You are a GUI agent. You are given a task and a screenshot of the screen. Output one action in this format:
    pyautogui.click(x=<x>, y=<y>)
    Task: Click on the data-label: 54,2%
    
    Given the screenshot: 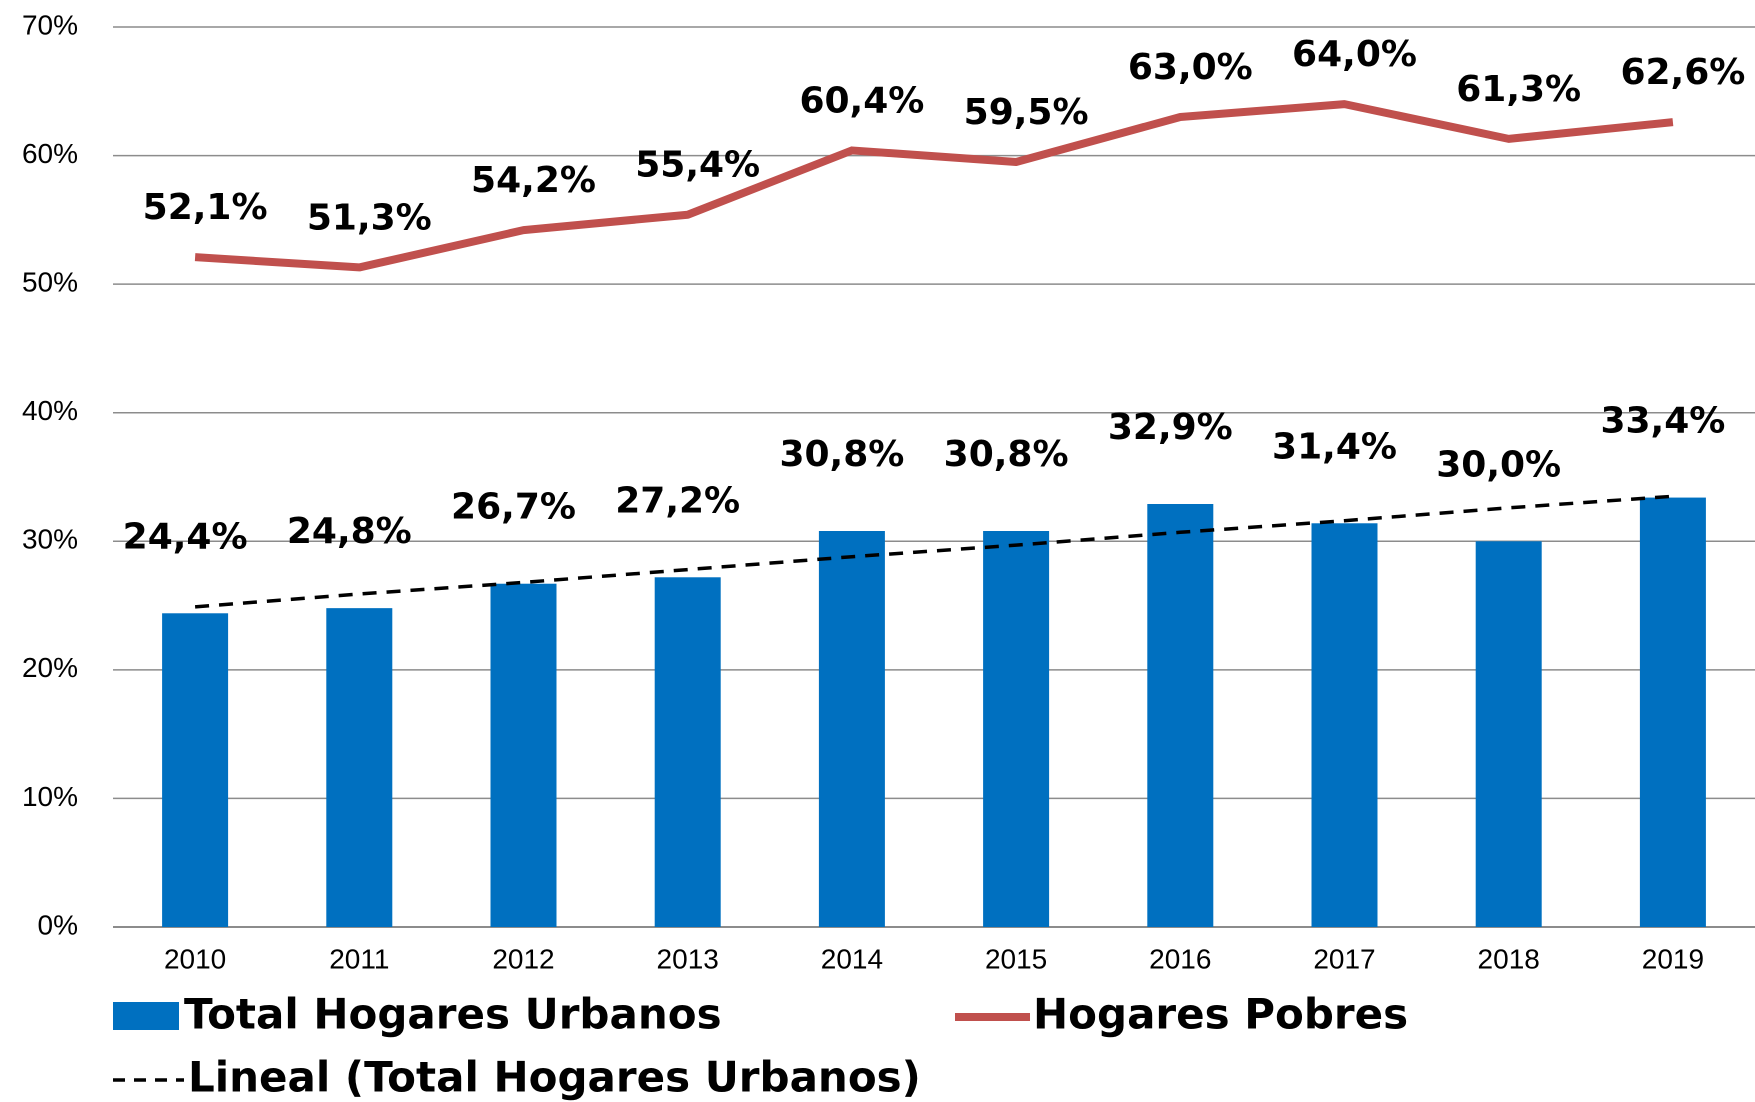 What is the action you would take?
    pyautogui.click(x=533, y=180)
    